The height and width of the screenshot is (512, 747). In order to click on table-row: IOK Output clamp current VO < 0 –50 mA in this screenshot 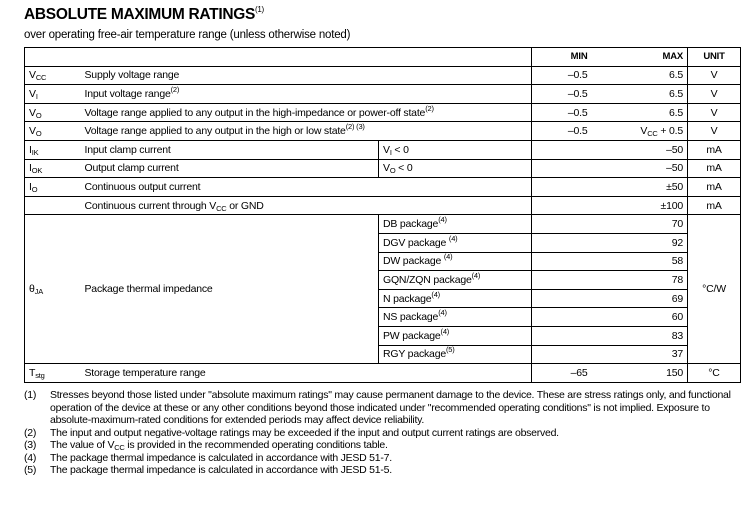, I will do `click(382, 168)`.